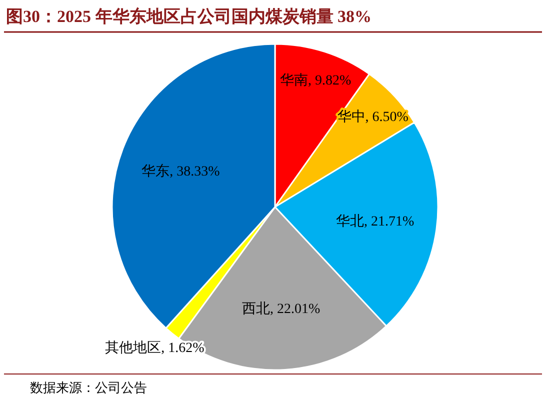  What do you see at coordinates (155, 348) in the screenshot?
I see `slice-label: 其他地区, 1.62%` at bounding box center [155, 348].